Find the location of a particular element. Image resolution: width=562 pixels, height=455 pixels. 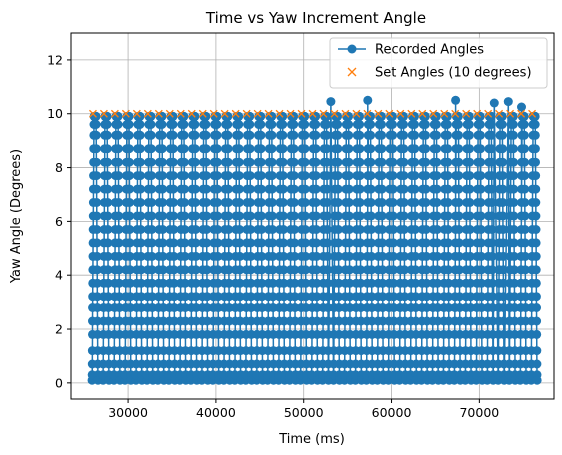

chart-title: Time vs Yaw Increment Angle is located at coordinates (315, 18).